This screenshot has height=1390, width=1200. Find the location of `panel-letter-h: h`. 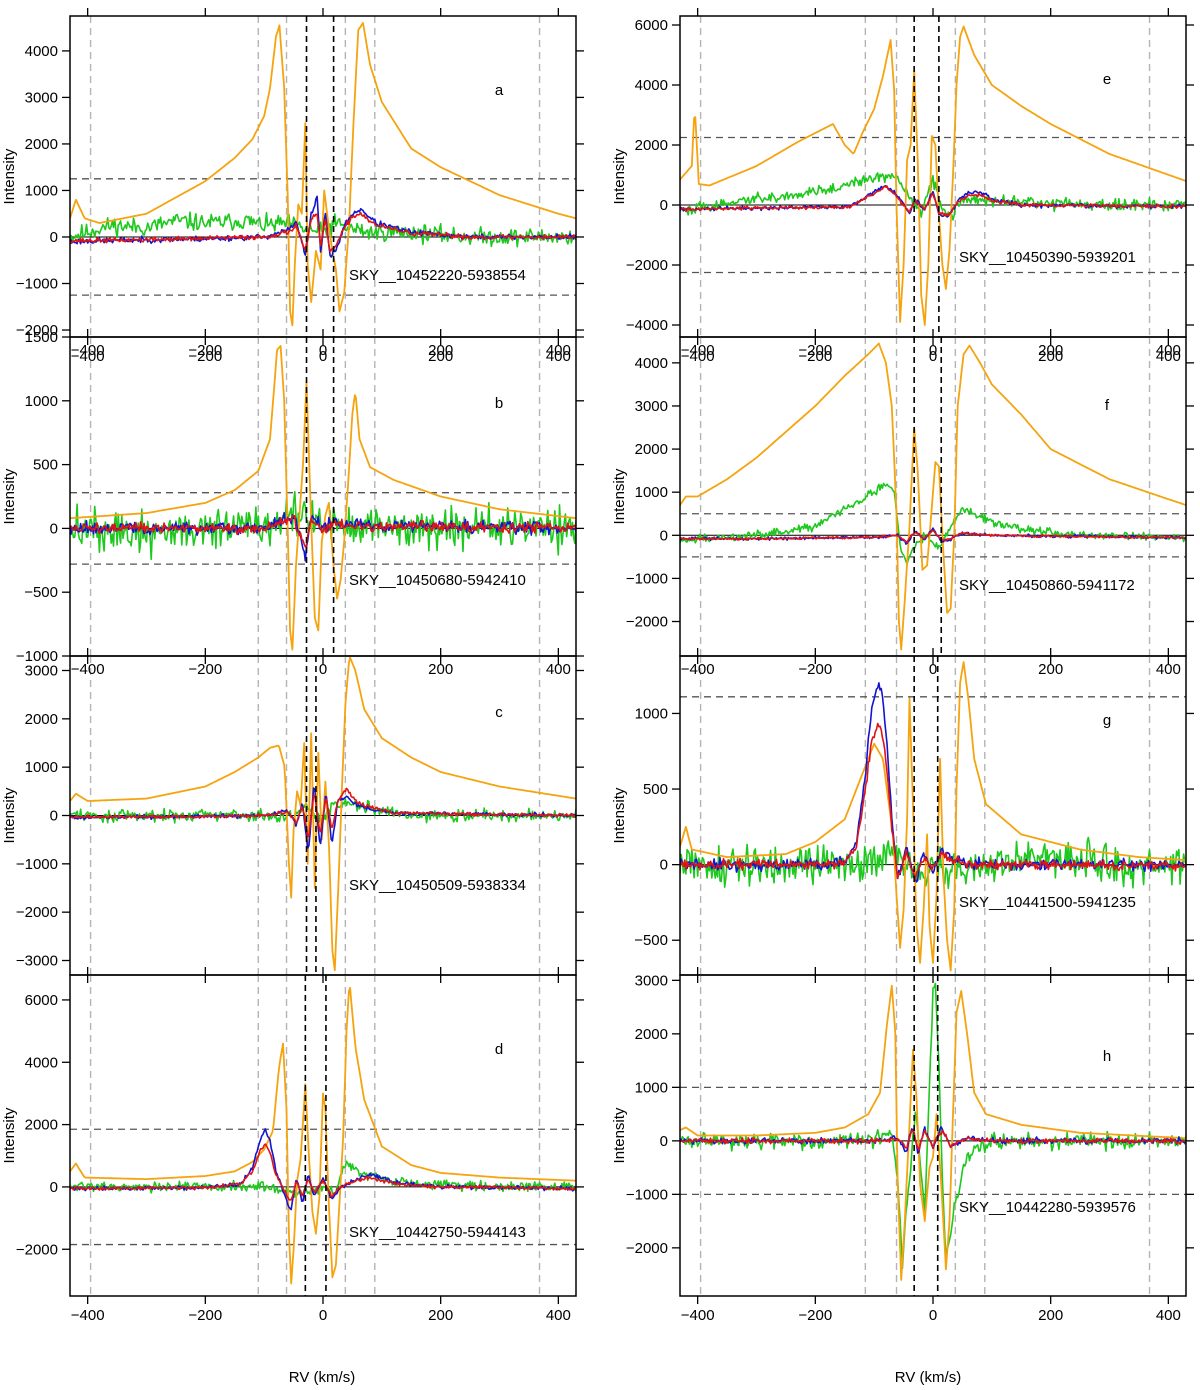

panel-letter-h: h is located at coordinates (1107, 1056).